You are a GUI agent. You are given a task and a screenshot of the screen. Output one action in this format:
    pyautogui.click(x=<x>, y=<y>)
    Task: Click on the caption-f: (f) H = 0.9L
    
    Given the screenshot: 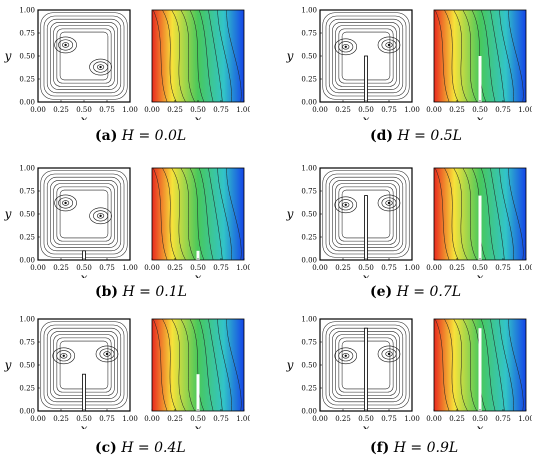 What is the action you would take?
    pyautogui.click(x=414, y=448)
    